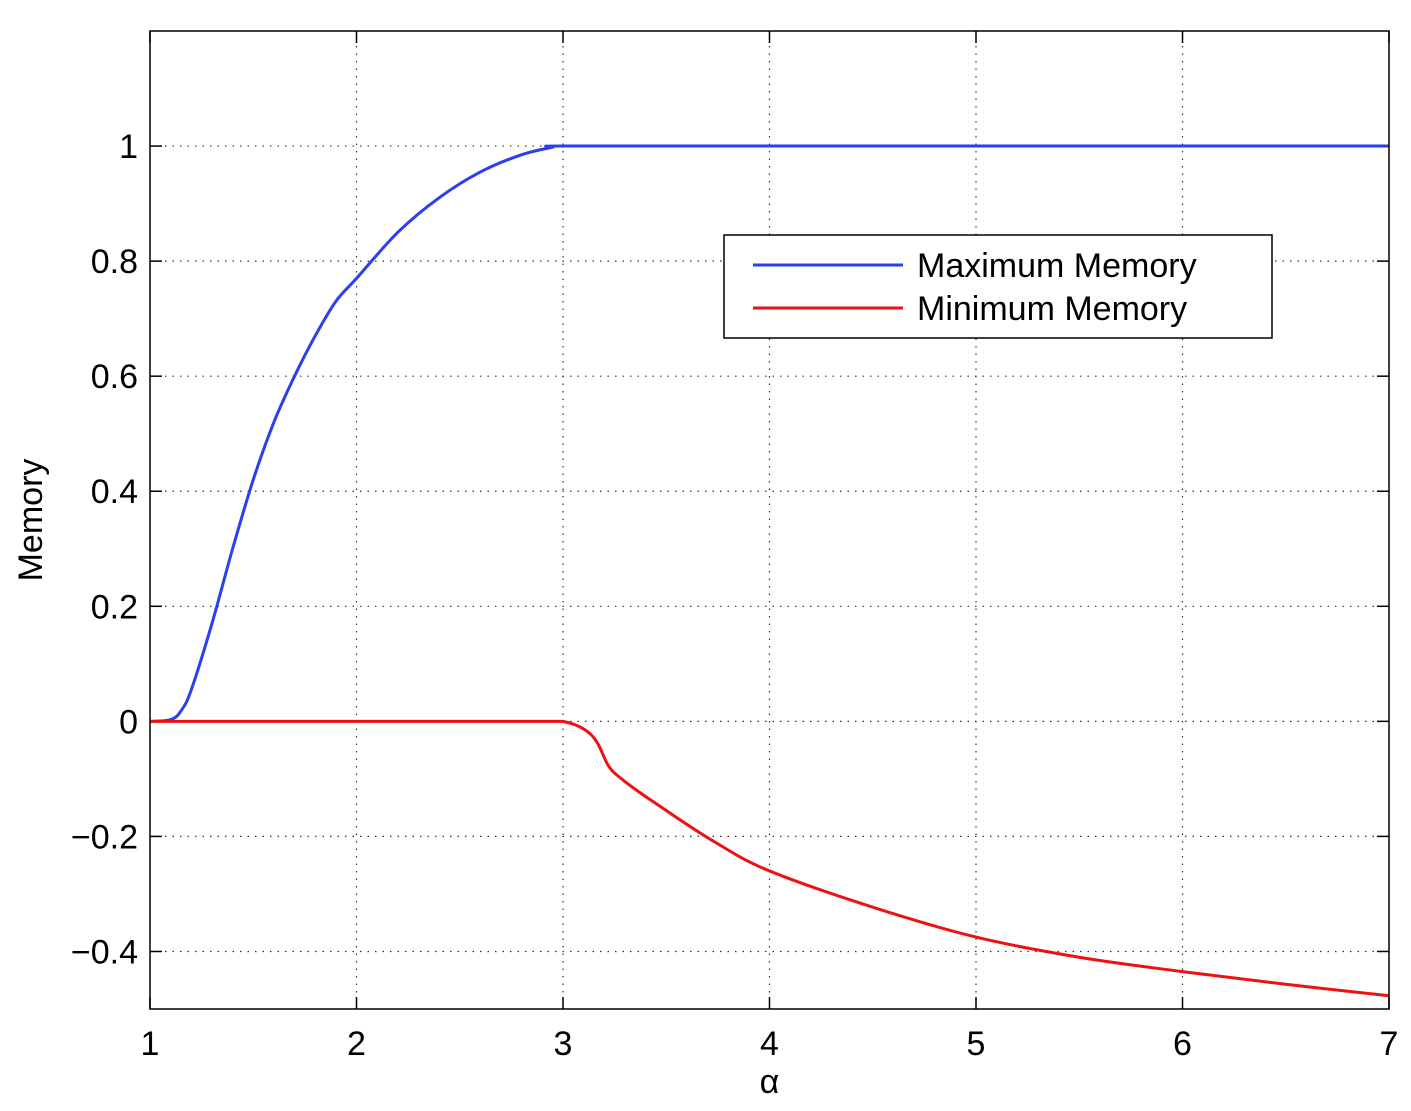 The image size is (1411, 1111). I want to click on legend-label-minimum-memory: Minimum Memory, so click(1052, 309).